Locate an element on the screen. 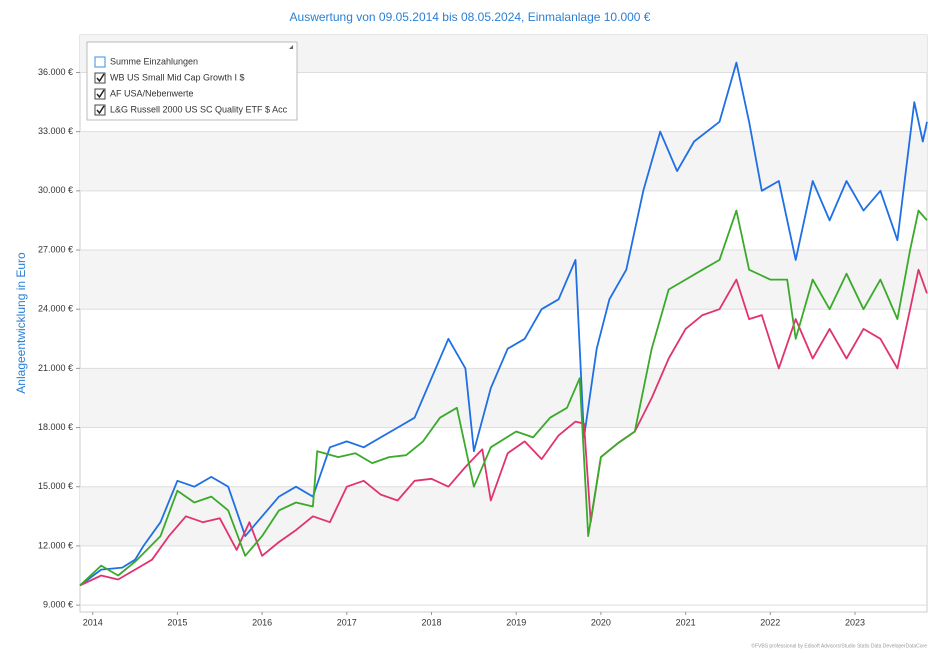  y-tick-label: 30.000 € is located at coordinates (55, 190).